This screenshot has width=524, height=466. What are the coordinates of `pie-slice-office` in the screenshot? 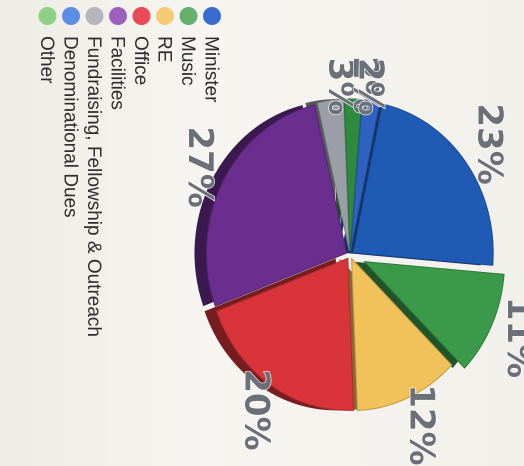 It's located at (285, 334).